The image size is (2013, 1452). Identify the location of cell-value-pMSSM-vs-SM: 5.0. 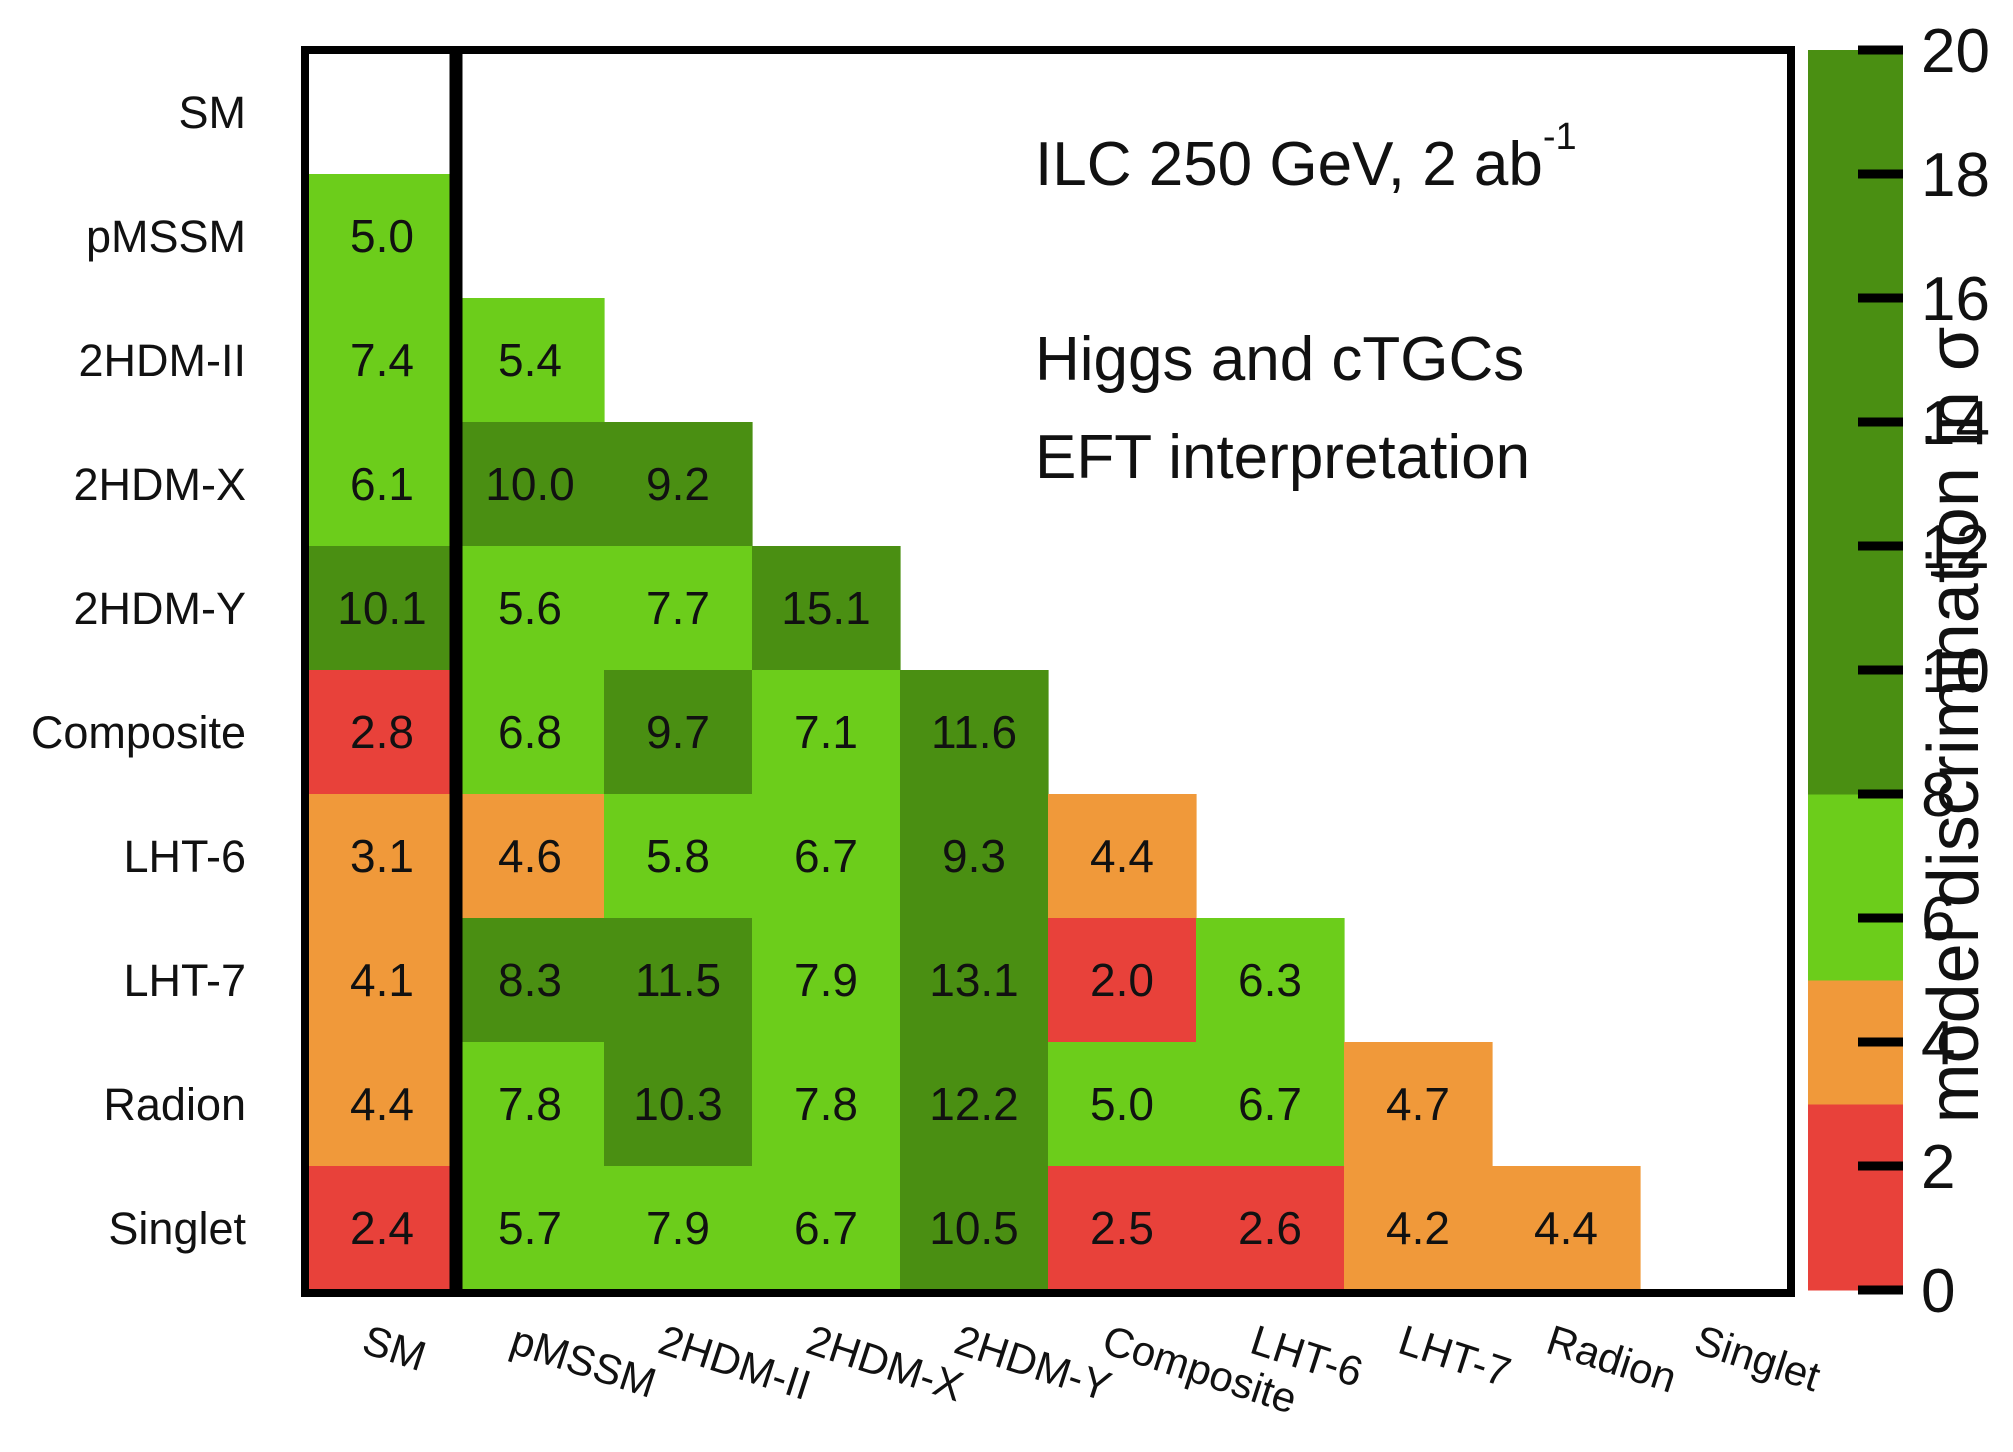
(382, 236).